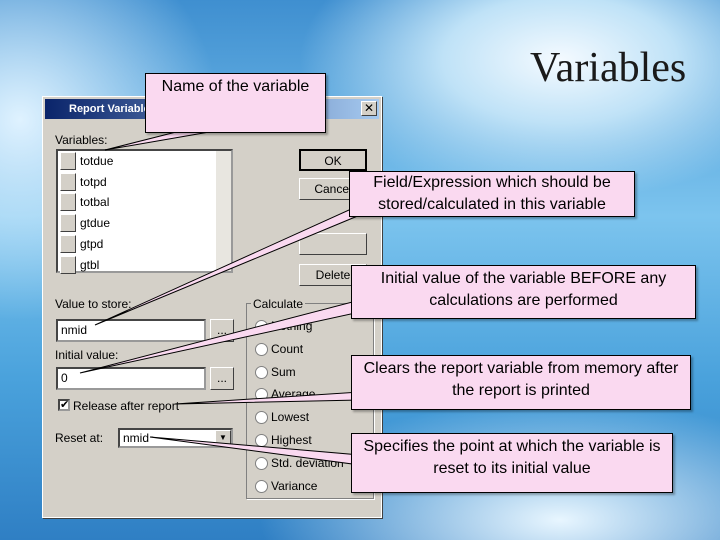 The height and width of the screenshot is (540, 720). I want to click on value-field: nmid, so click(131, 330).